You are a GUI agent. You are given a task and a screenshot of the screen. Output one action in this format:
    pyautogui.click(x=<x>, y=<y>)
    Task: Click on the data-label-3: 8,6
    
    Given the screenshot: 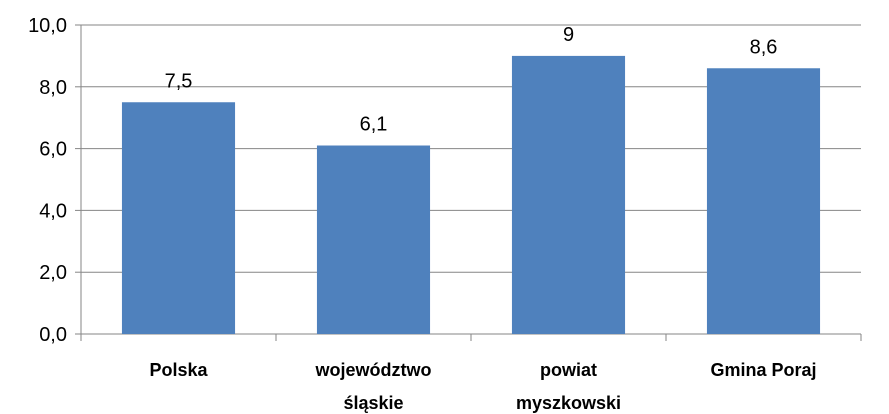 What is the action you would take?
    pyautogui.click(x=764, y=47)
    